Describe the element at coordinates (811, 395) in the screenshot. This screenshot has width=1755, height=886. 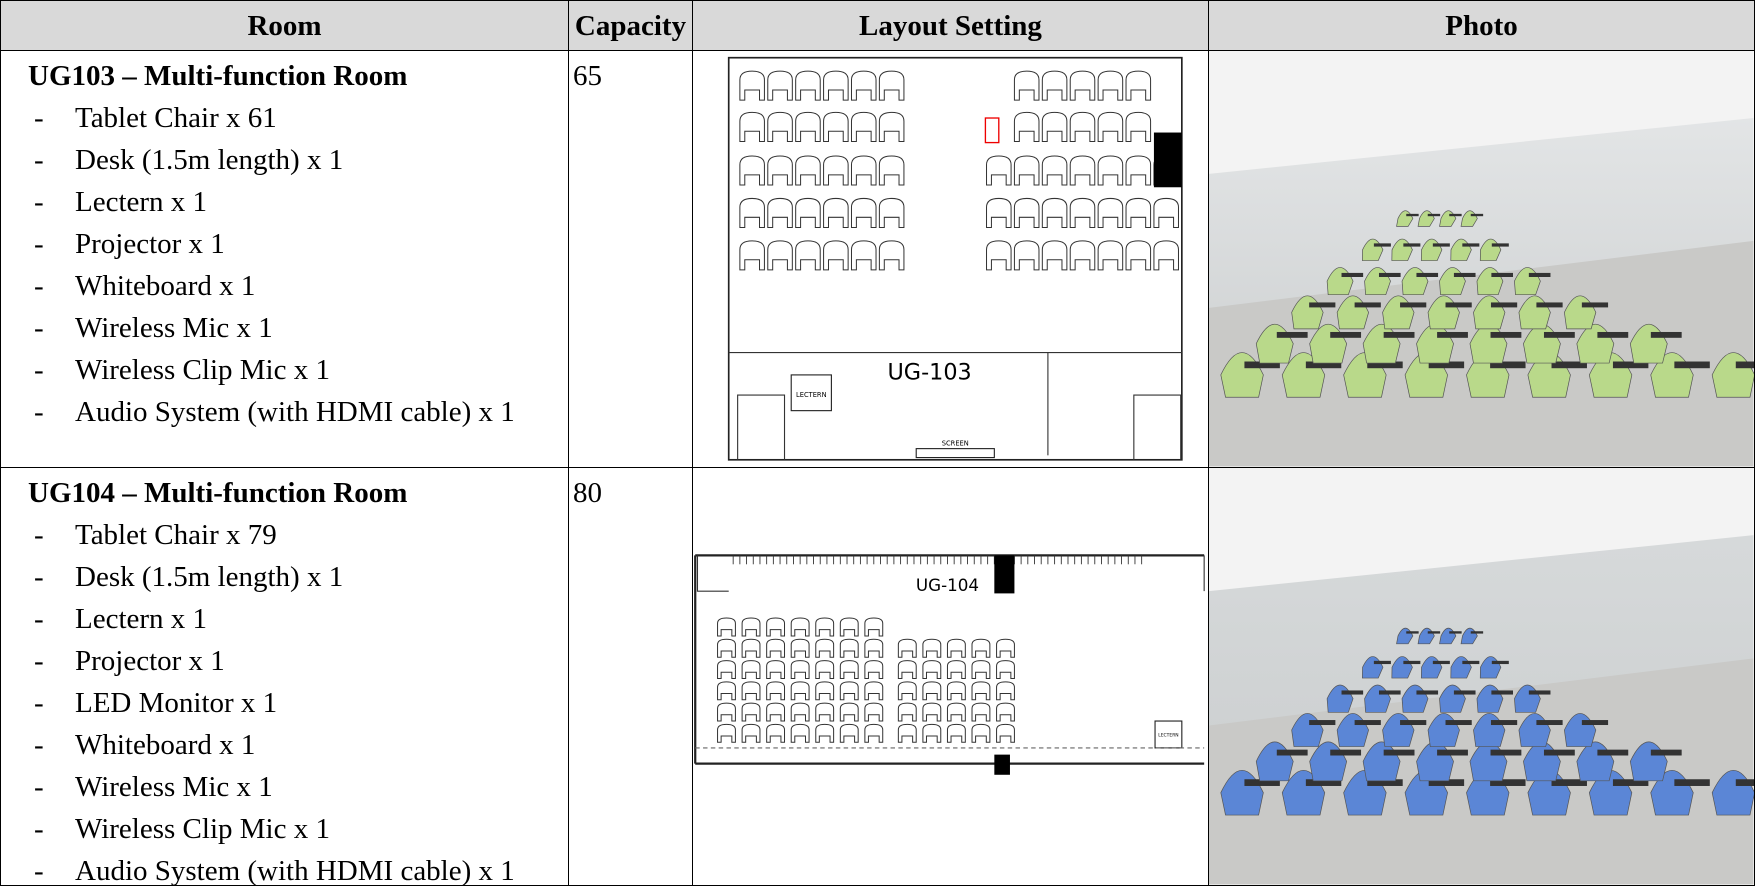
I see `lectern-label: LECTERN` at that location.